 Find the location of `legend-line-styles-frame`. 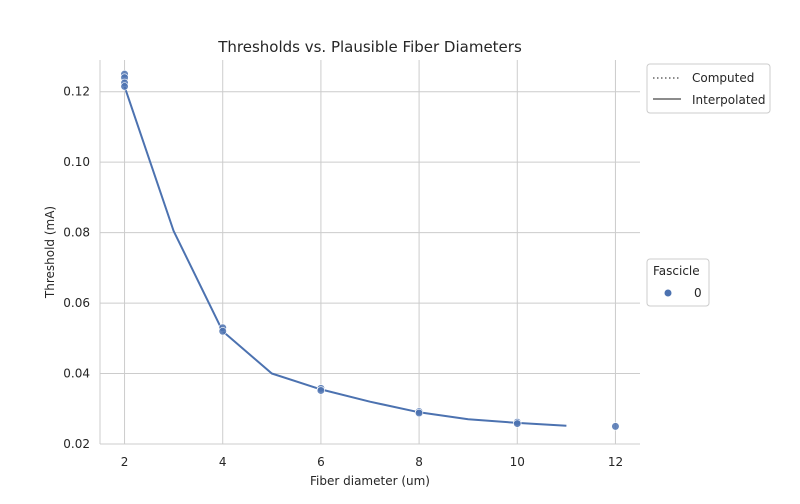

legend-line-styles-frame is located at coordinates (708, 88).